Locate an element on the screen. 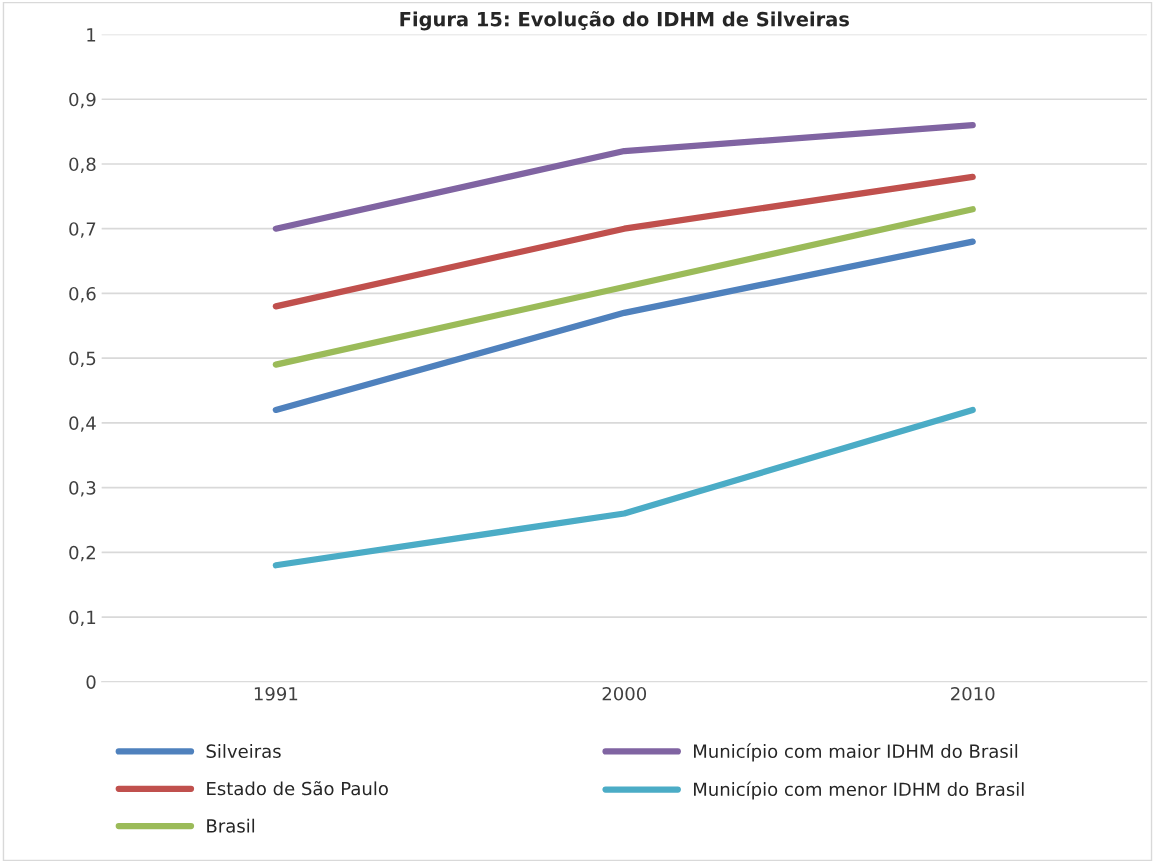  y-tick-label: 0,2 is located at coordinates (82, 553).